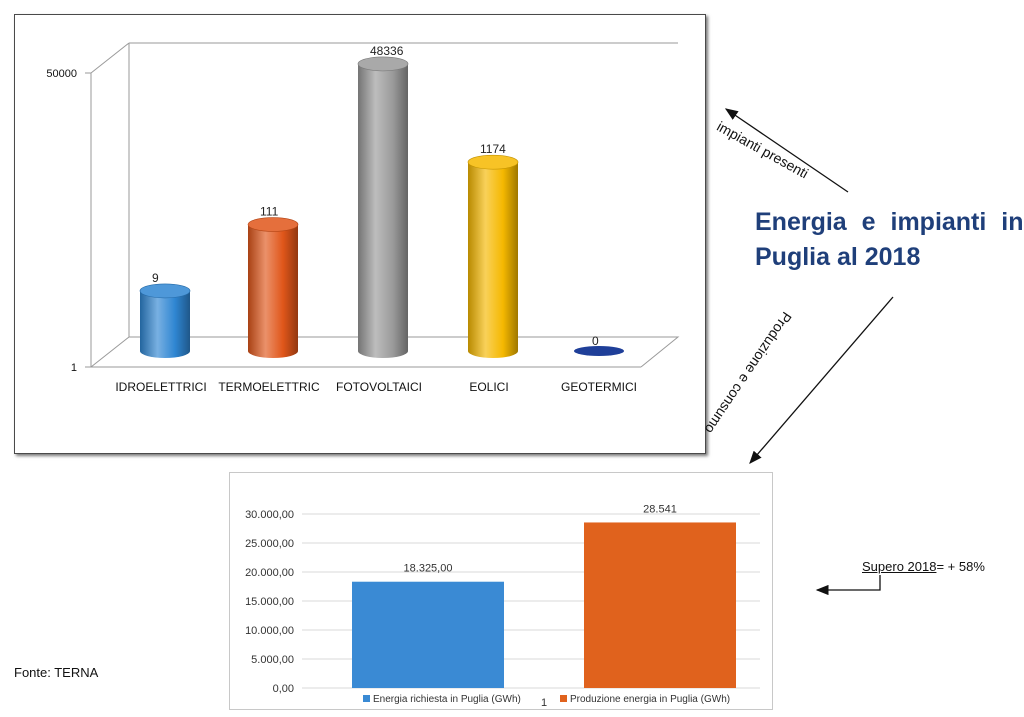 This screenshot has height=717, width=1024. What do you see at coordinates (383, 211) in the screenshot?
I see `bar-fotovoltaici` at bounding box center [383, 211].